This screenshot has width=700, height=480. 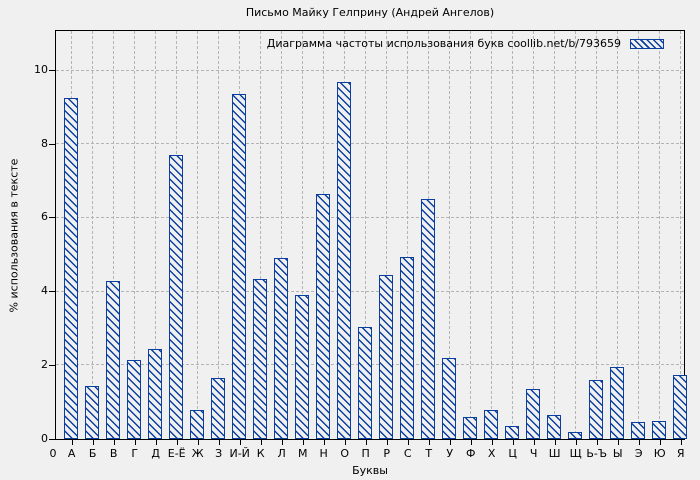 I want to click on x-tick-label: Ц, so click(x=512, y=453).